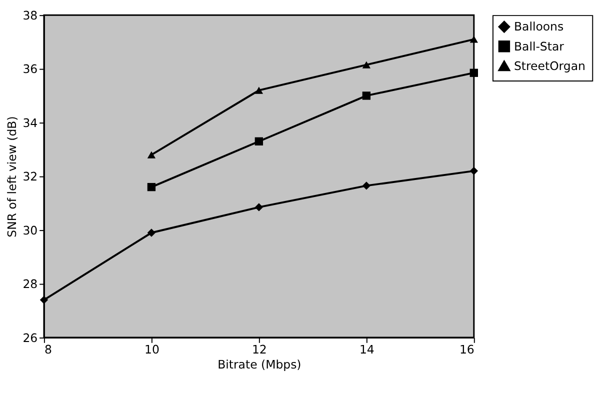  What do you see at coordinates (260, 364) in the screenshot?
I see `x-axis-title: Bitrate (Mbps)` at bounding box center [260, 364].